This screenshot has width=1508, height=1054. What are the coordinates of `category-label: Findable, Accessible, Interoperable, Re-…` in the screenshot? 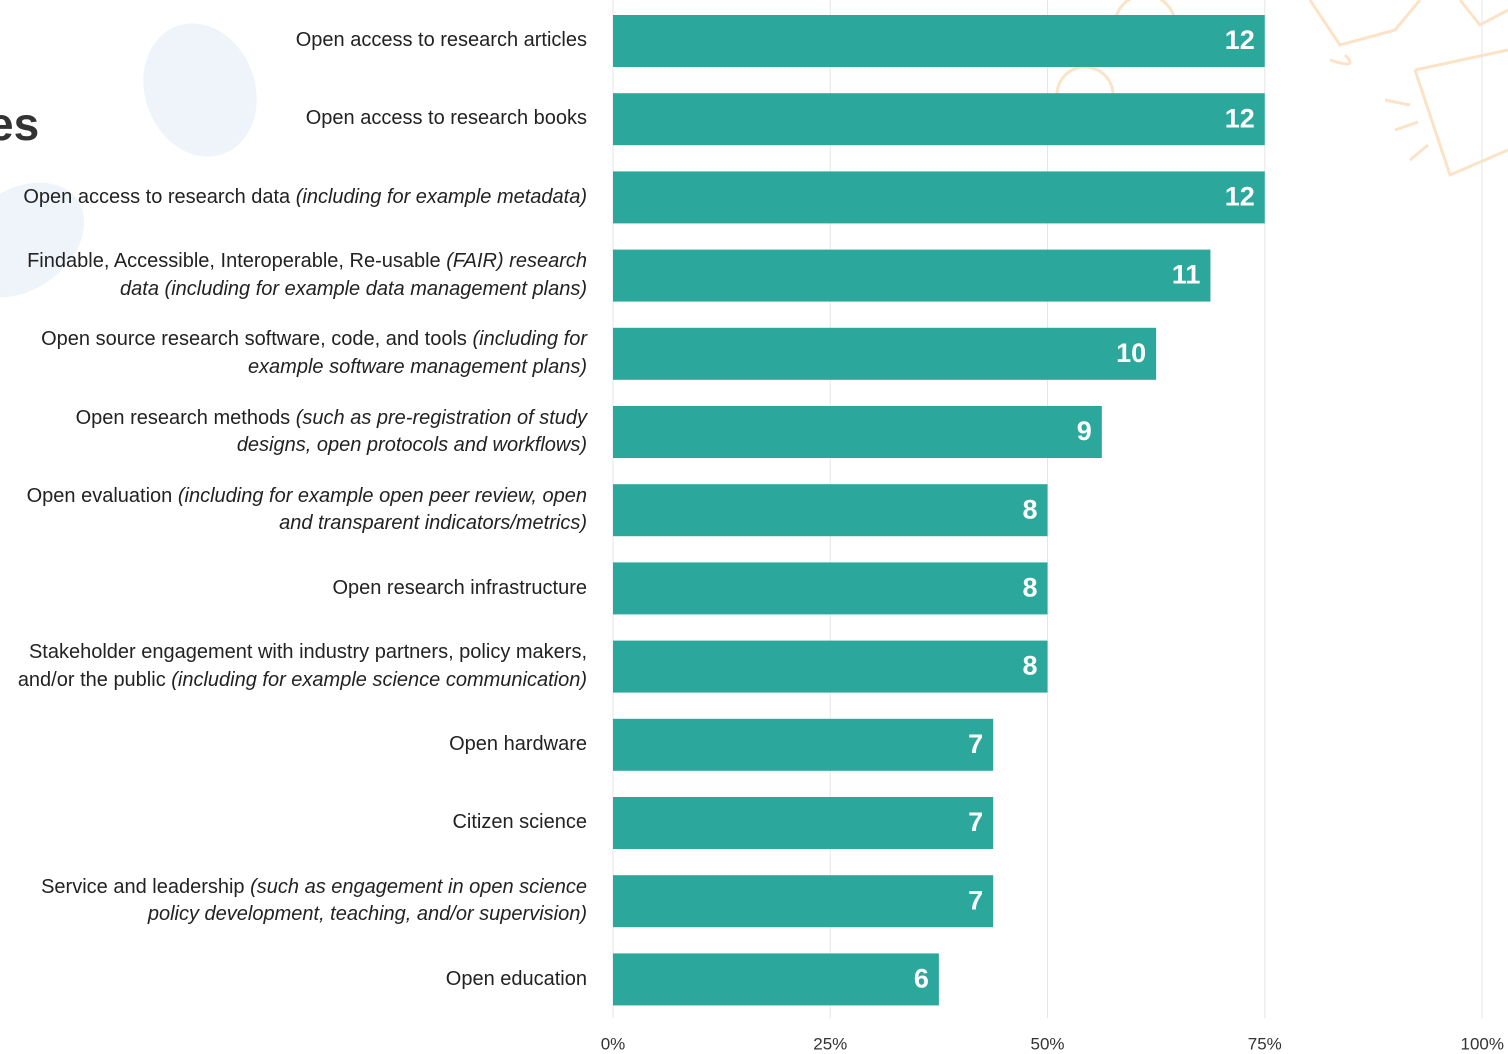 It's located at (307, 275).